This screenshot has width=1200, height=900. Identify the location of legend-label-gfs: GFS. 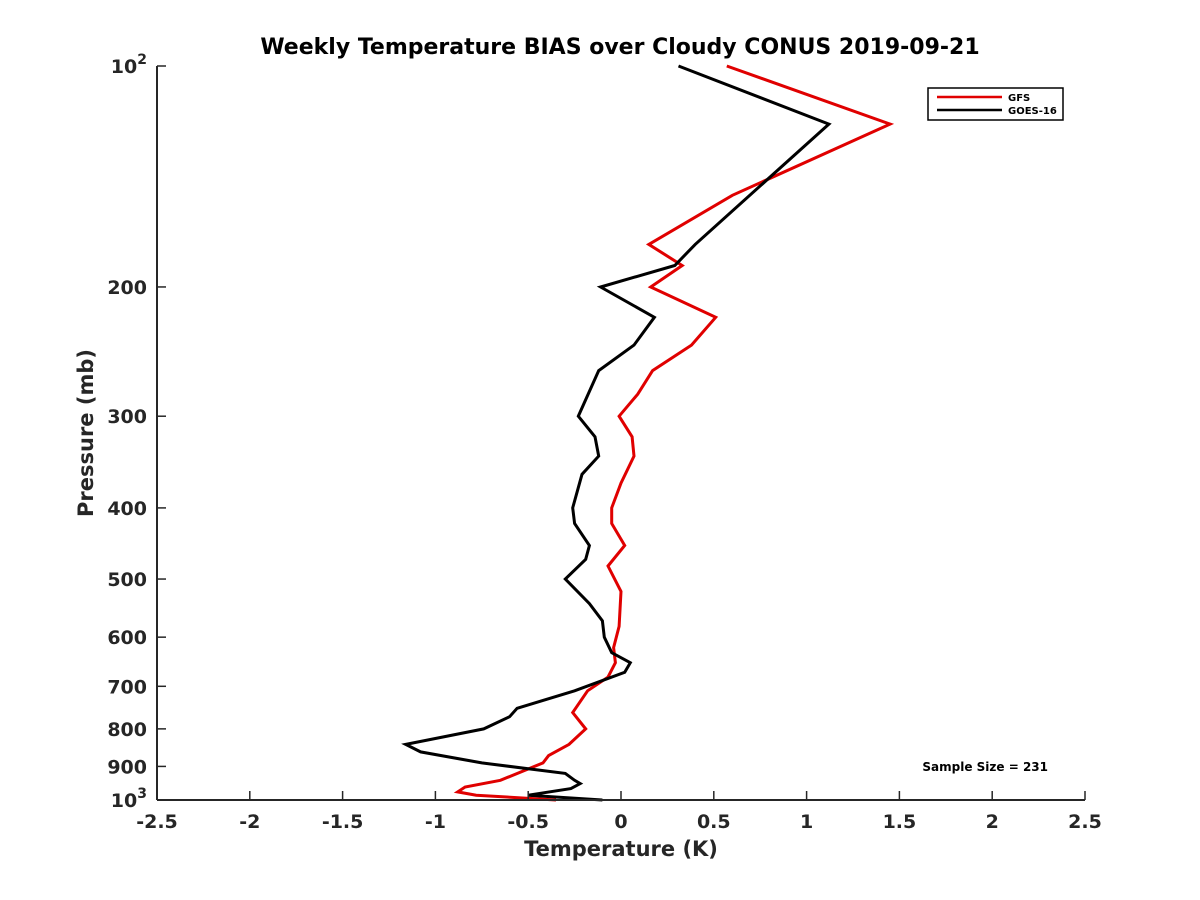
(1019, 98).